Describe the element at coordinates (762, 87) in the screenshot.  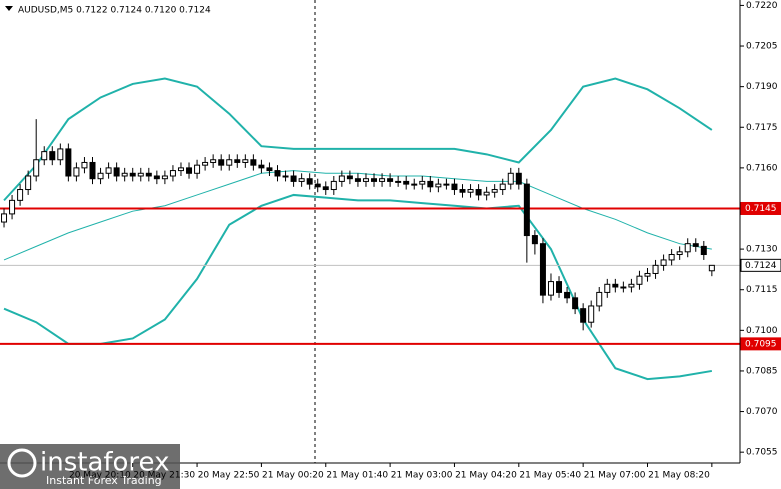
I see `y-tick-label: 0.7190` at that location.